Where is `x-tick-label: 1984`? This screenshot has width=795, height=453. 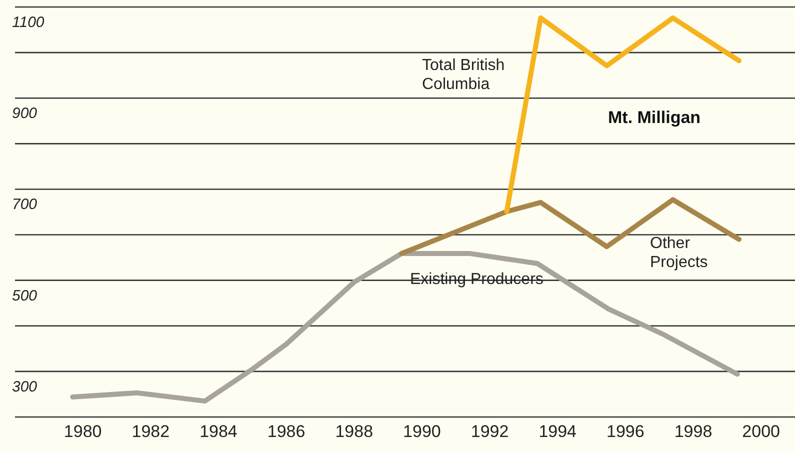 x-tick-label: 1984 is located at coordinates (219, 432).